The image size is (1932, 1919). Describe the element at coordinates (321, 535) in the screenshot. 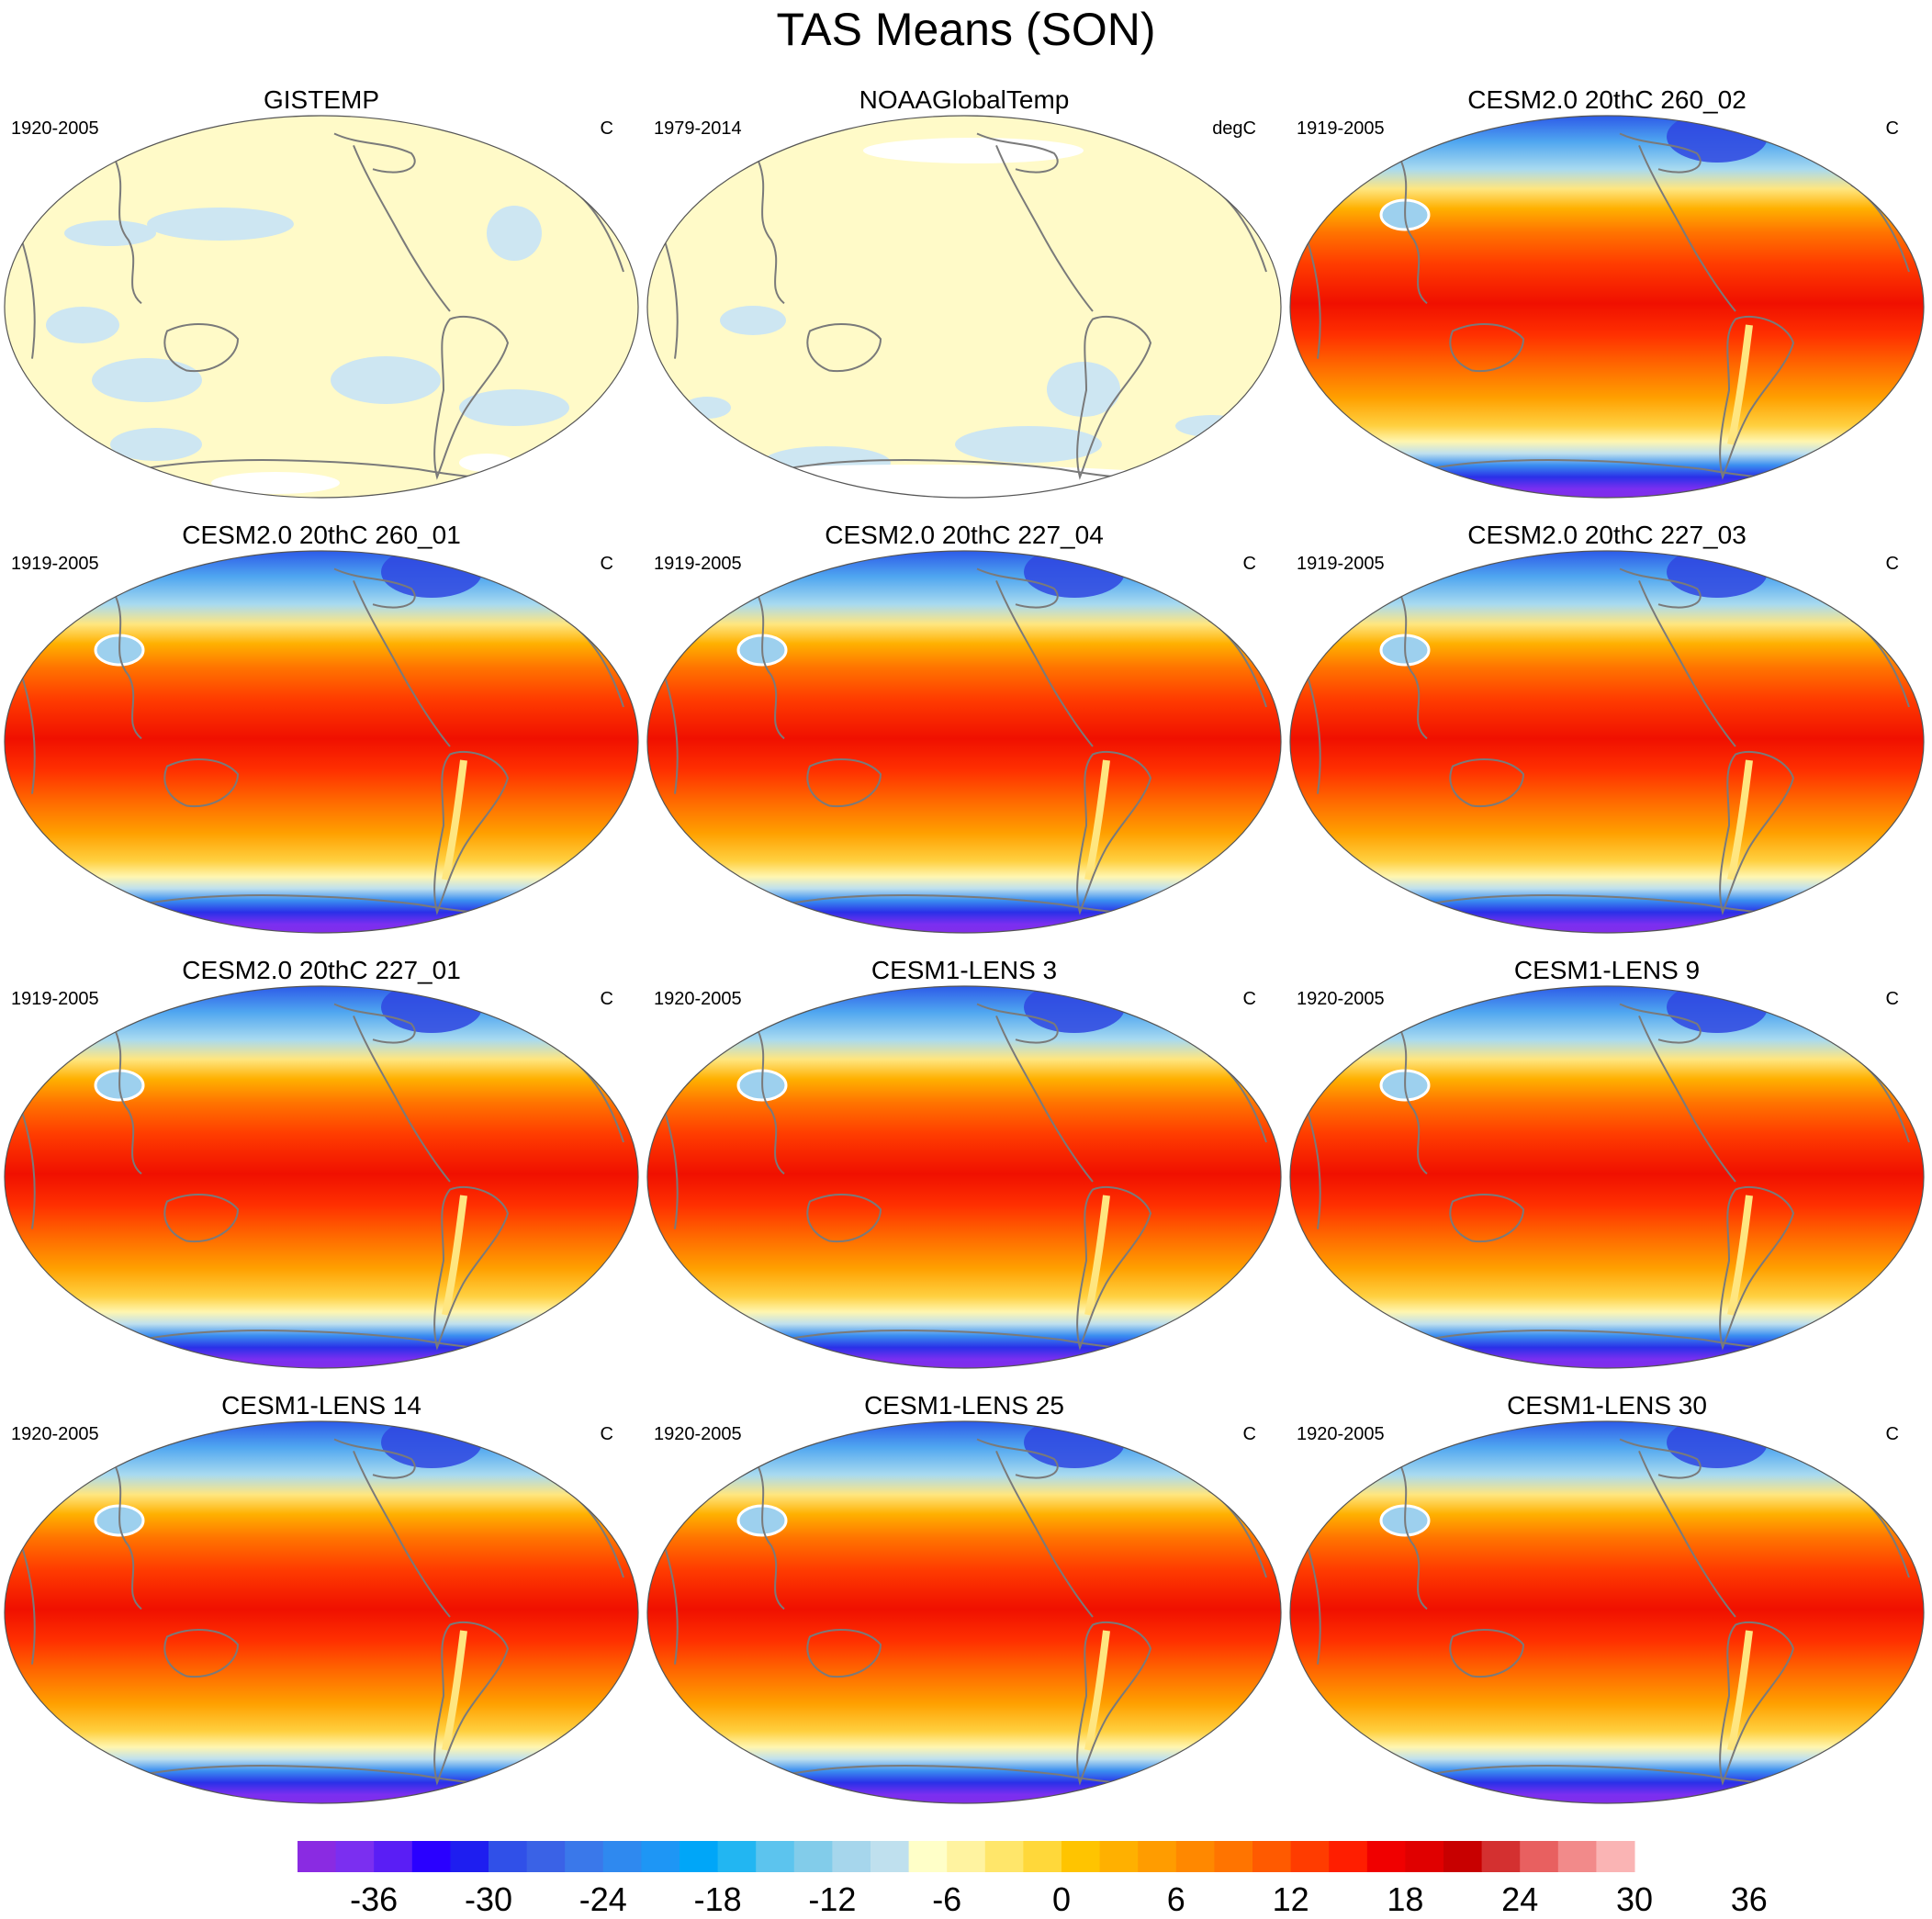

I see `panel-title: CESM2.0 20thC 260_01` at that location.